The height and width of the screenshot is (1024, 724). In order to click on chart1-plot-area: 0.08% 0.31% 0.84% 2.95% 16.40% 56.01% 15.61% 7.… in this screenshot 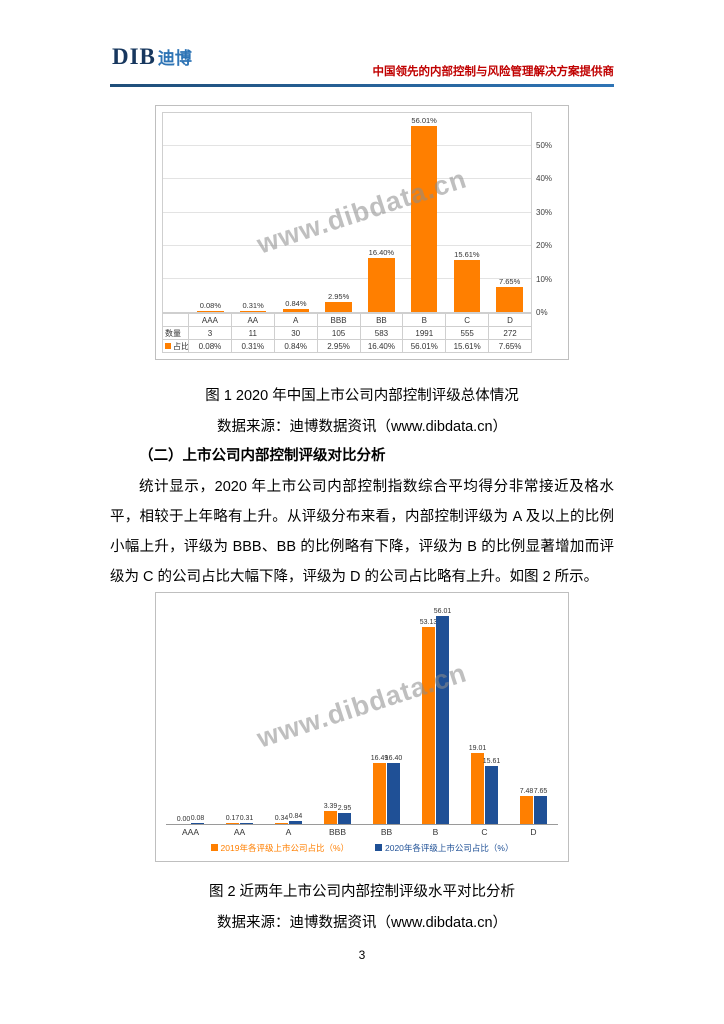, I will do `click(347, 212)`.